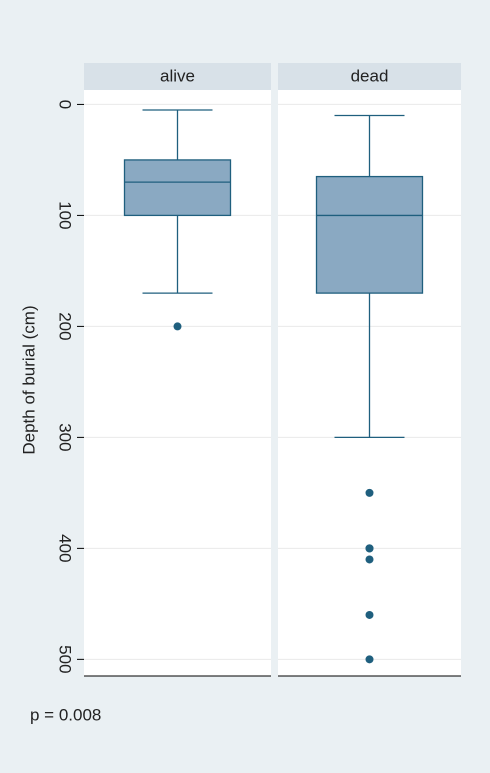 Image resolution: width=490 pixels, height=773 pixels. Describe the element at coordinates (65, 215) in the screenshot. I see `y-tick-label: 100` at that location.